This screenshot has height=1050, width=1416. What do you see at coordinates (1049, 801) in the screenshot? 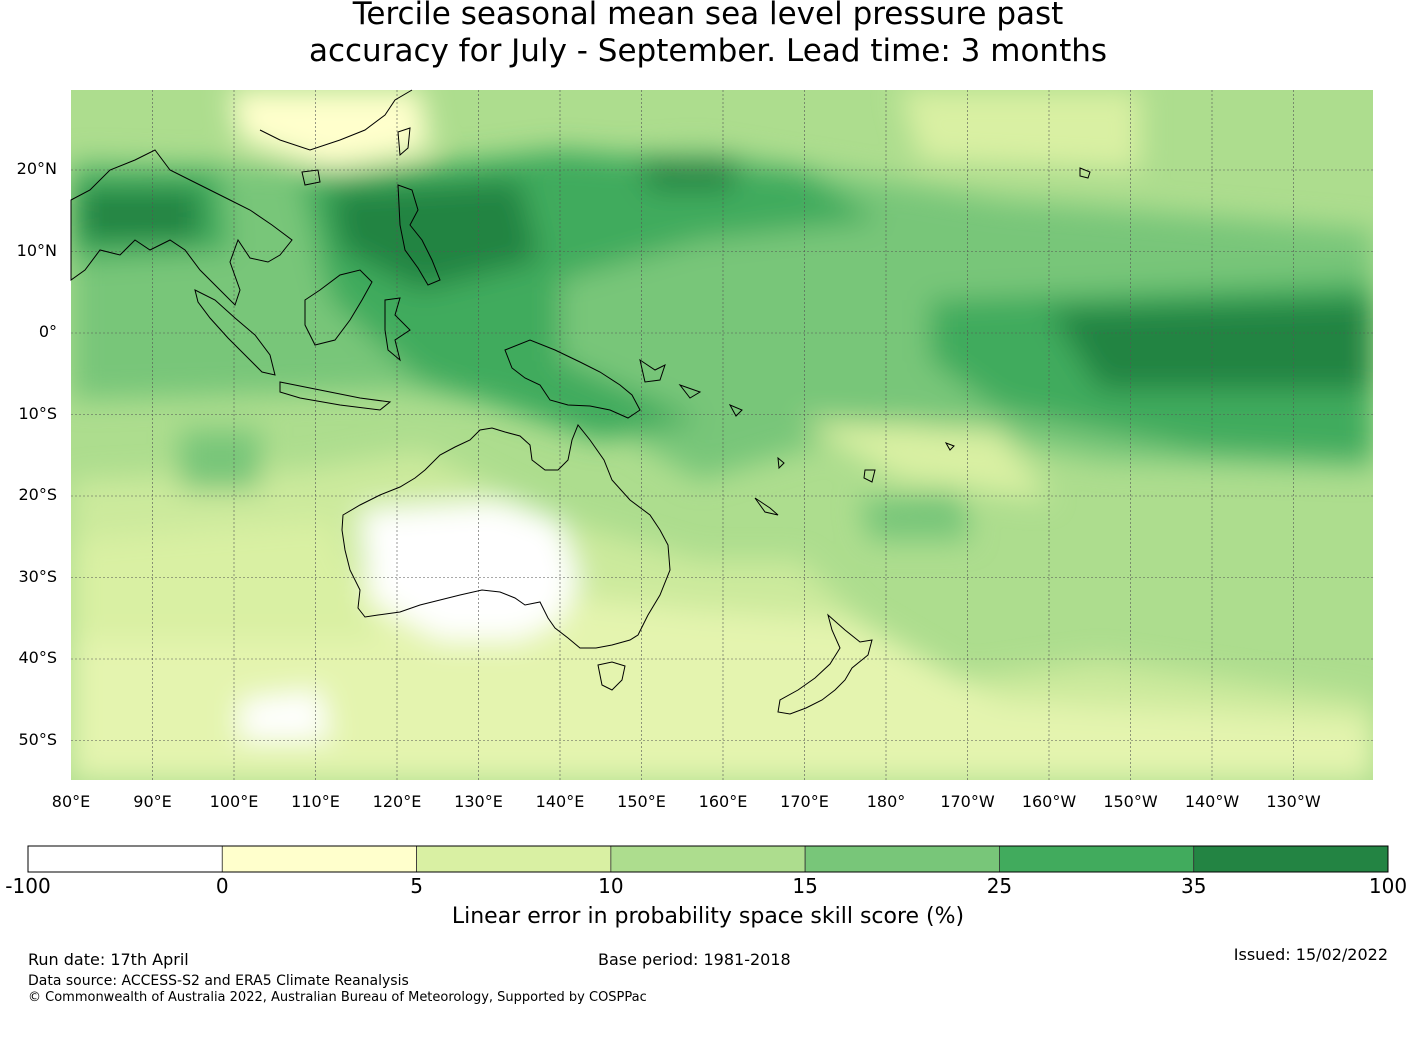
I see `longitude-label: 160°W` at bounding box center [1049, 801].